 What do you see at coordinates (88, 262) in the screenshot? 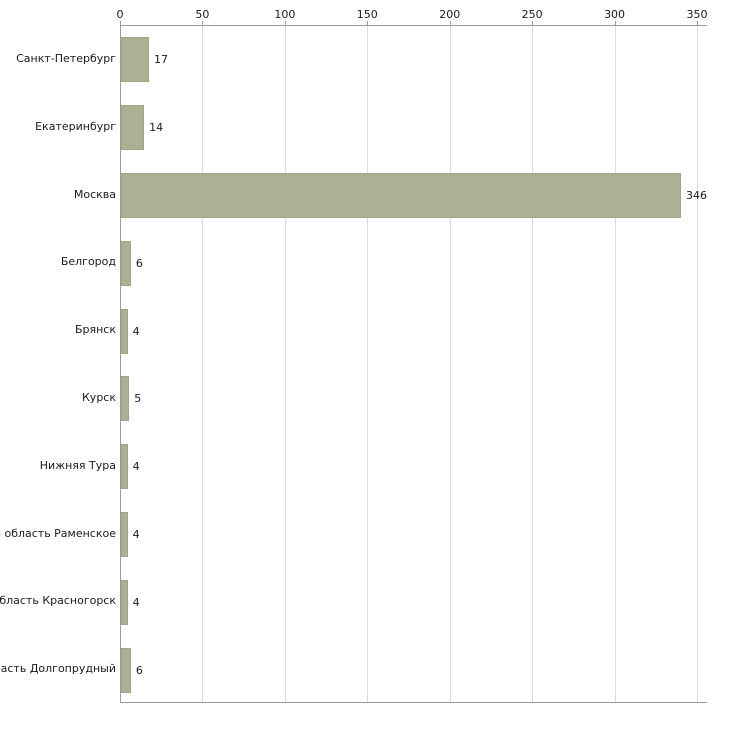
I see `y-category-label: Белгород` at bounding box center [88, 262].